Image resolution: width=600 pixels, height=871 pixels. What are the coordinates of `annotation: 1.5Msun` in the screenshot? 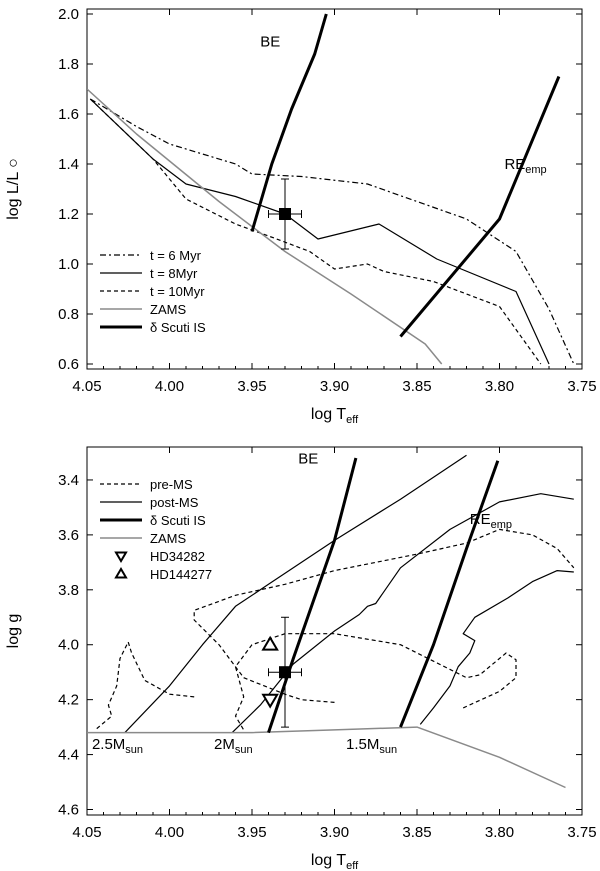 It's located at (371, 746).